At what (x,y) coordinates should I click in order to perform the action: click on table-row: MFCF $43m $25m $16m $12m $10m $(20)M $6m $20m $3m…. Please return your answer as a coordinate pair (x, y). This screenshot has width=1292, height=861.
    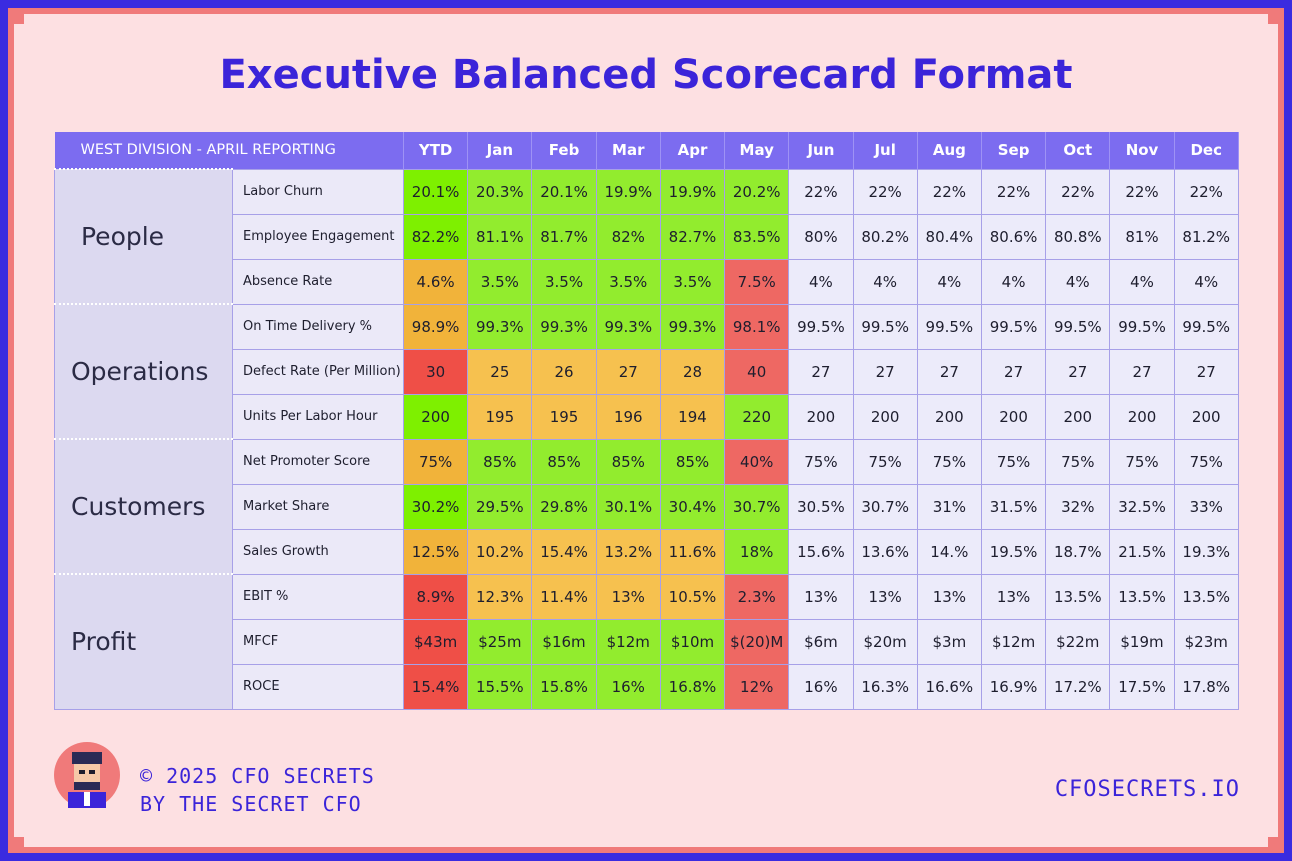
    Looking at the image, I should click on (647, 641).